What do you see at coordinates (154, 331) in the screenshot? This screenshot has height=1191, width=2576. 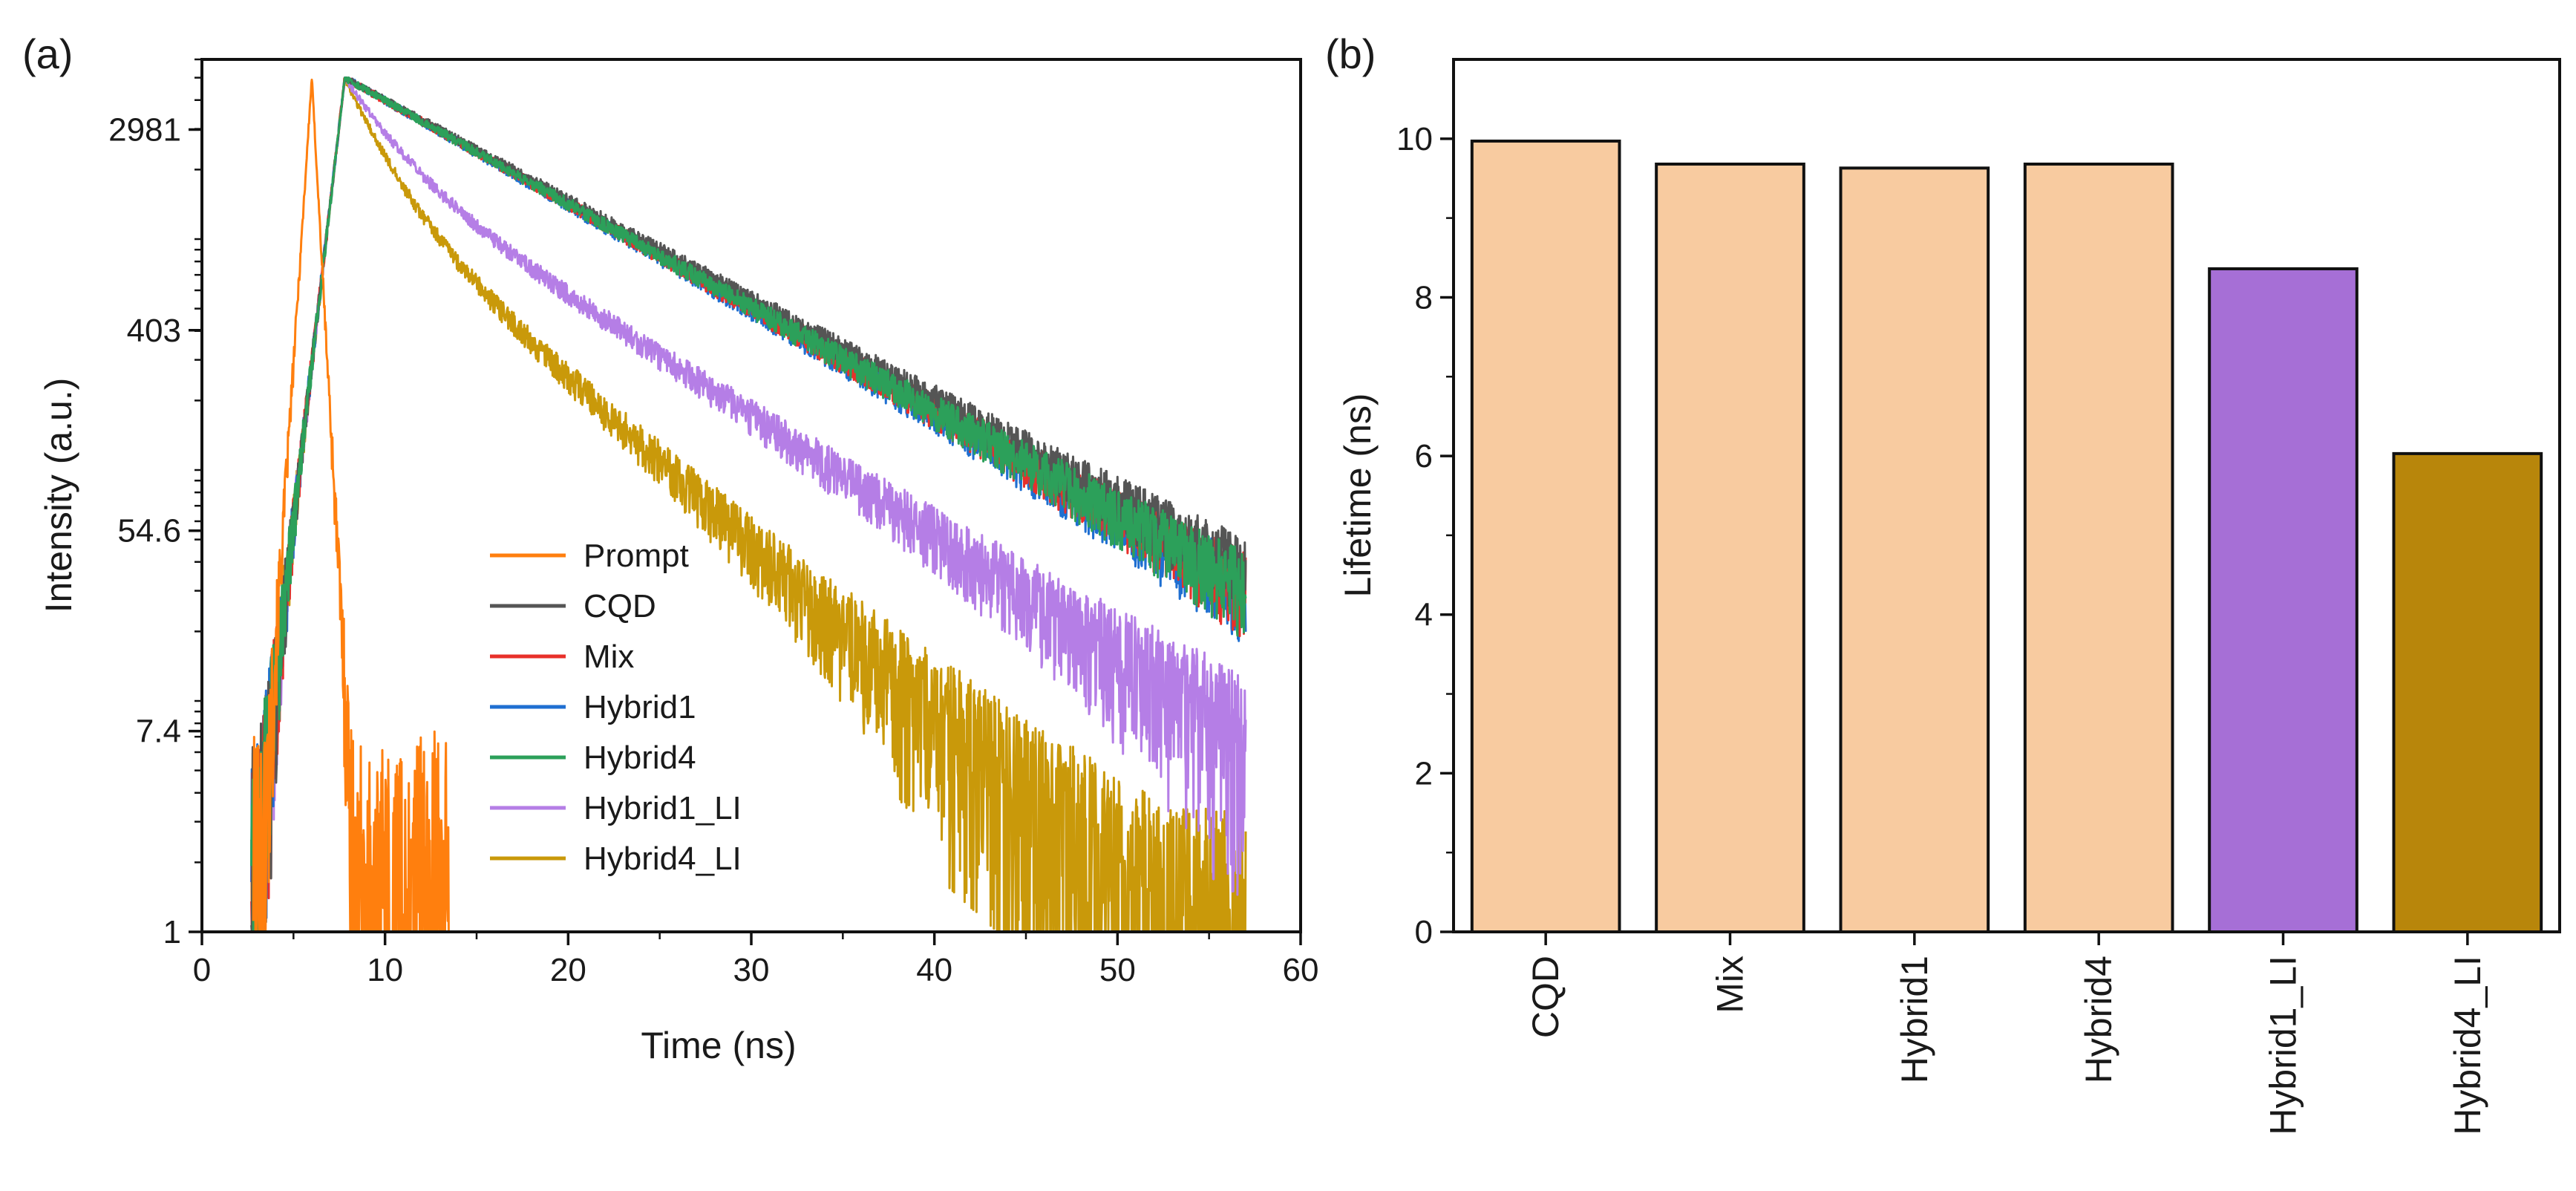 I see `y-tick-label: 403` at bounding box center [154, 331].